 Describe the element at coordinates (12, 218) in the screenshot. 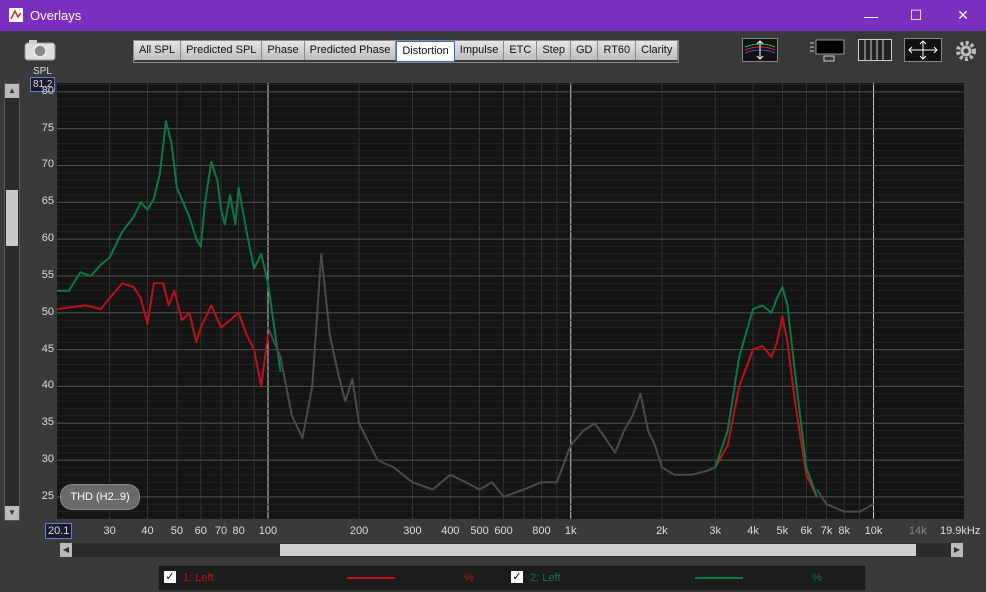

I see `vertical-scroll-thumb` at that location.